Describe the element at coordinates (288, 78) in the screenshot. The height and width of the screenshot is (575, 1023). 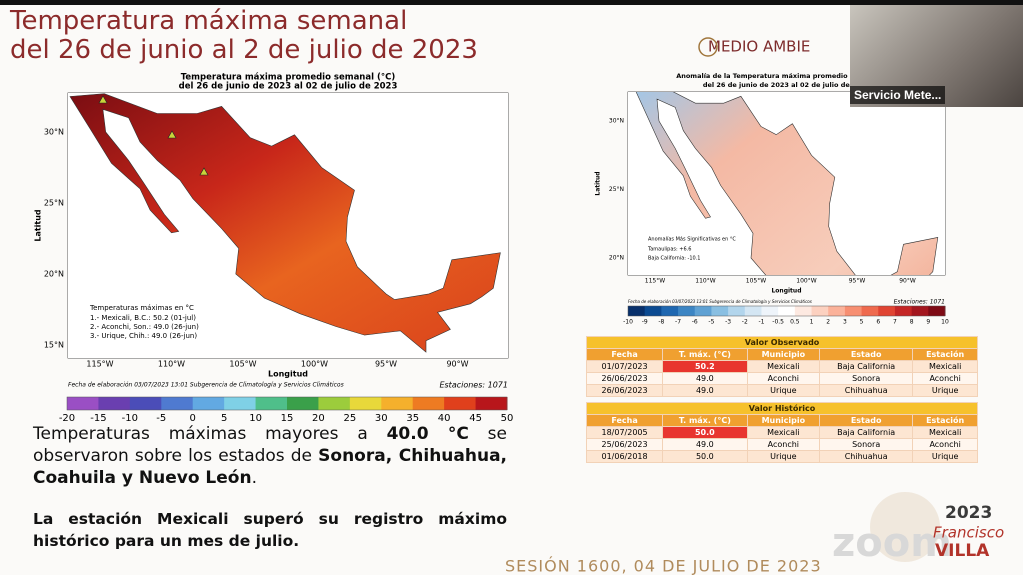
I see `map-title: Temperatura máxima promedio semanal (°C)` at that location.